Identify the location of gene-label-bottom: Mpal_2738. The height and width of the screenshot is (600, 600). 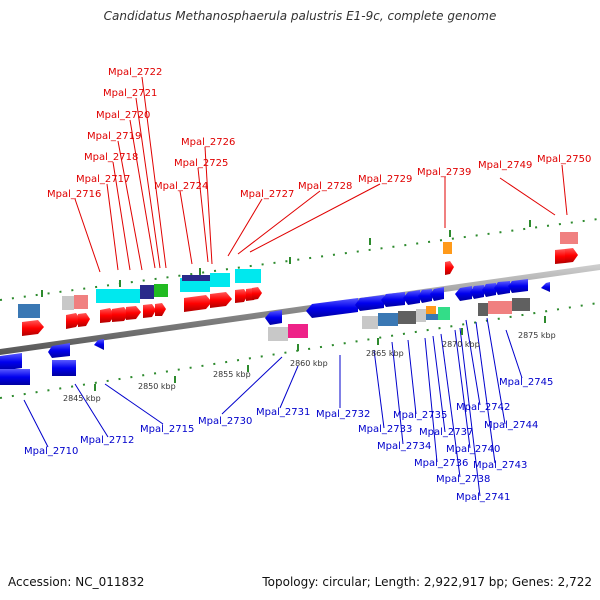
(463, 479).